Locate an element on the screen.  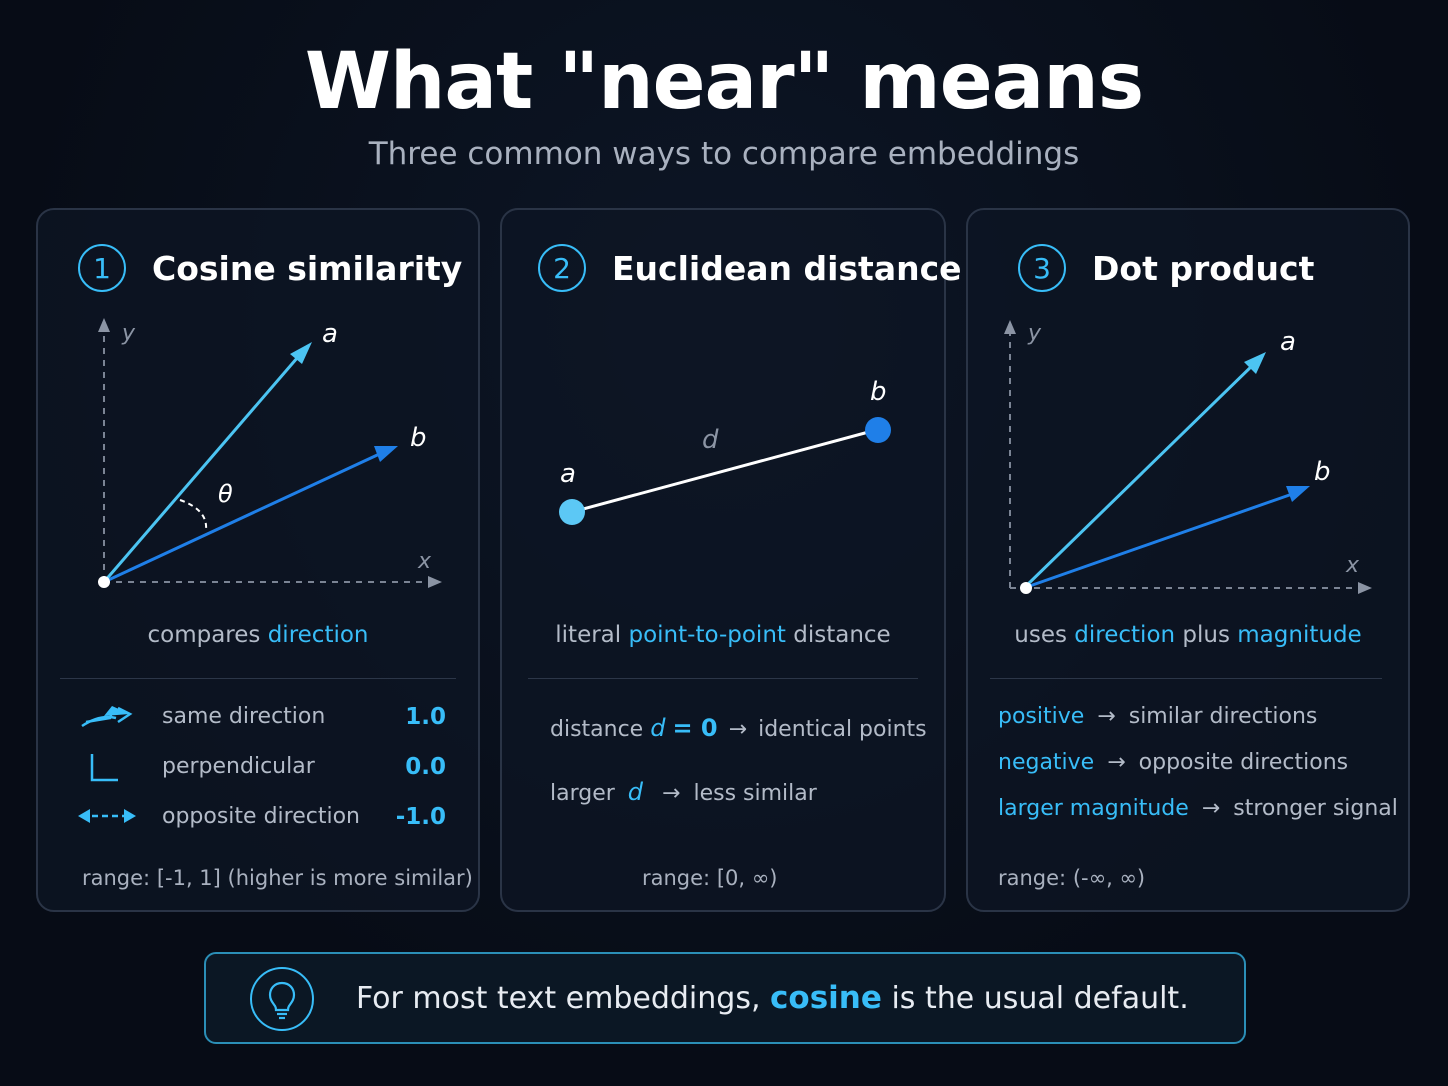
cosine-card-header: 1 Cosine similarity is located at coordinates (270, 268).